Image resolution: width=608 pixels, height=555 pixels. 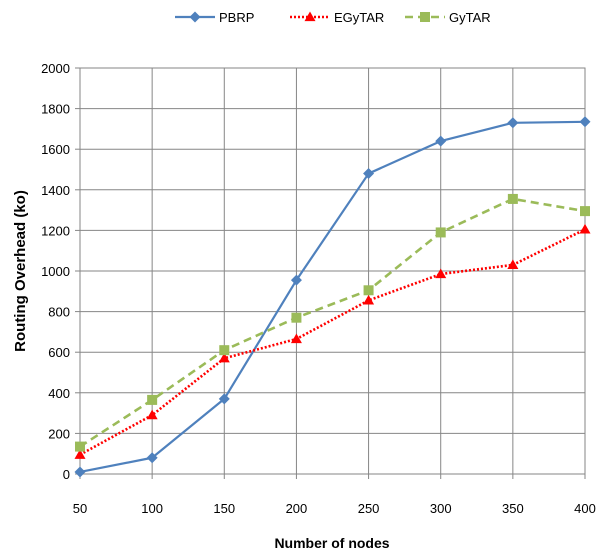 I want to click on legend-marker-gytar, so click(x=425, y=17).